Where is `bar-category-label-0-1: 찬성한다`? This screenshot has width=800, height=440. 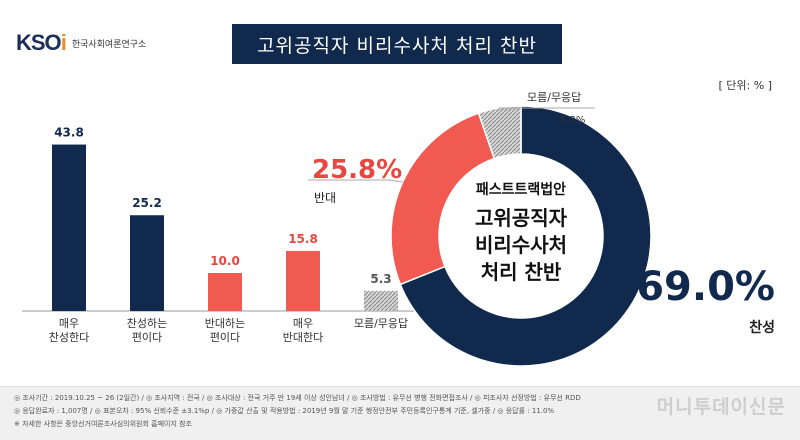
bar-category-label-0-1: 찬성한다 is located at coordinates (69, 337).